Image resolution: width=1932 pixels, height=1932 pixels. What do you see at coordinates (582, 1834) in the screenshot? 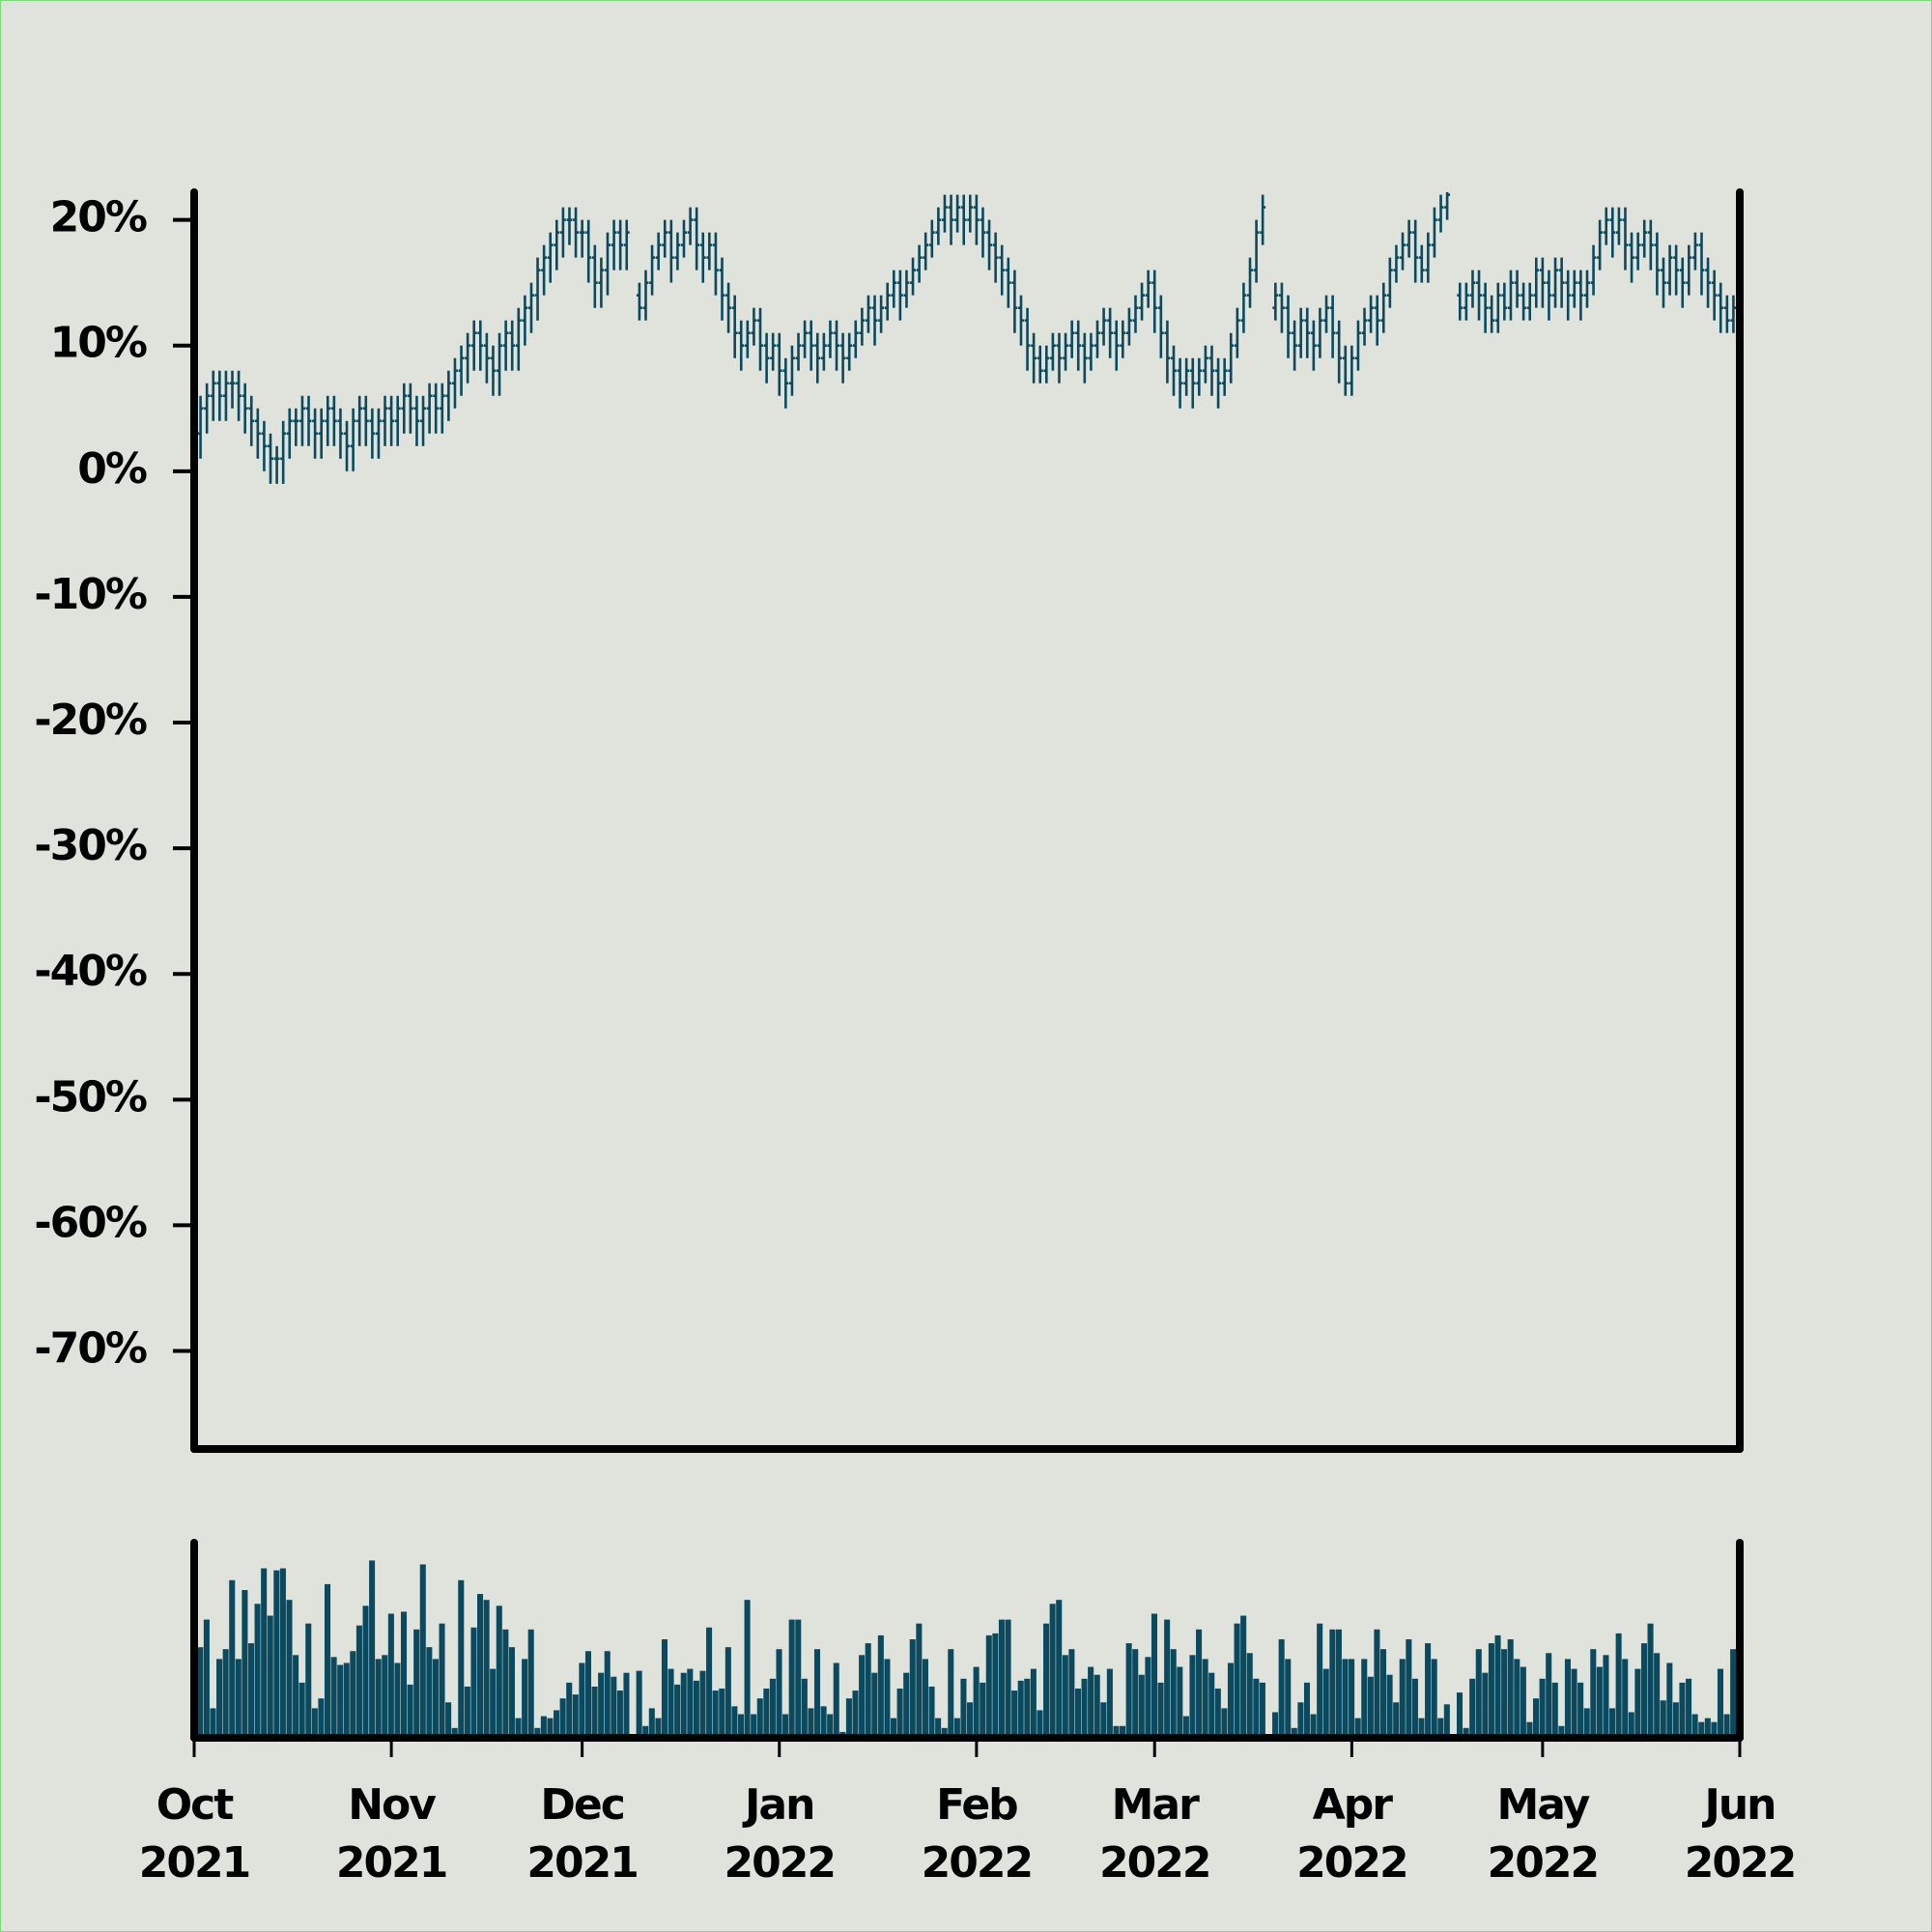
I see `x-tick-label: Dec 2021` at bounding box center [582, 1834].